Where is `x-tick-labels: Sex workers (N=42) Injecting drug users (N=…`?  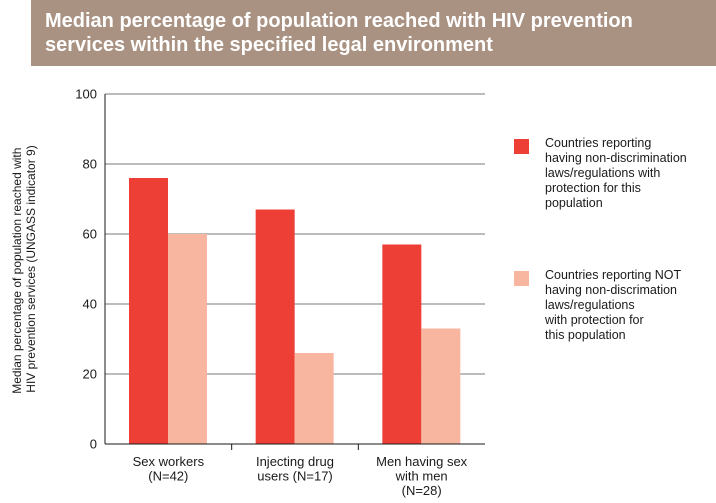
x-tick-labels: Sex workers (N=42) Injecting drug users (N=… is located at coordinates (300, 471).